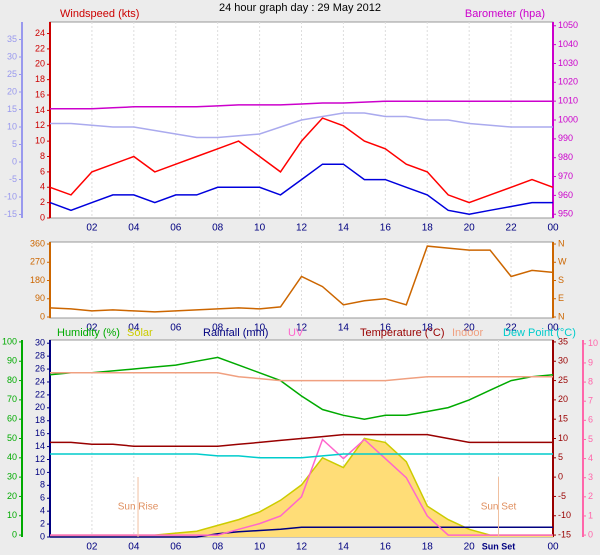 The height and width of the screenshot is (555, 600). Describe the element at coordinates (37, 243) in the screenshot. I see `y-tick-label: 360` at that location.